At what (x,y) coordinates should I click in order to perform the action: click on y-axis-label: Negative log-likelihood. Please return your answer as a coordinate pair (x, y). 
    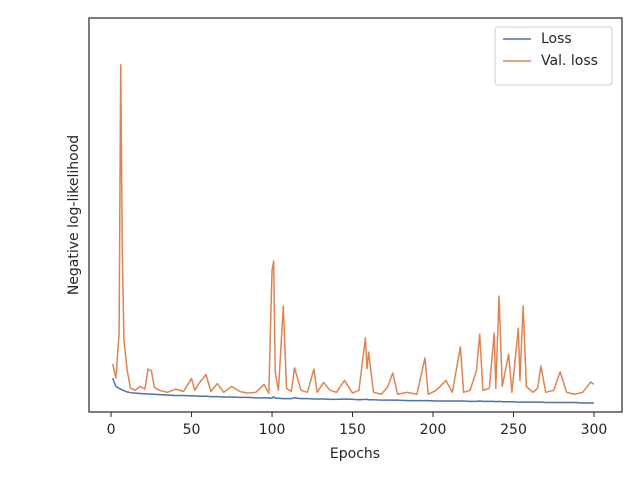
    Looking at the image, I should click on (74, 215).